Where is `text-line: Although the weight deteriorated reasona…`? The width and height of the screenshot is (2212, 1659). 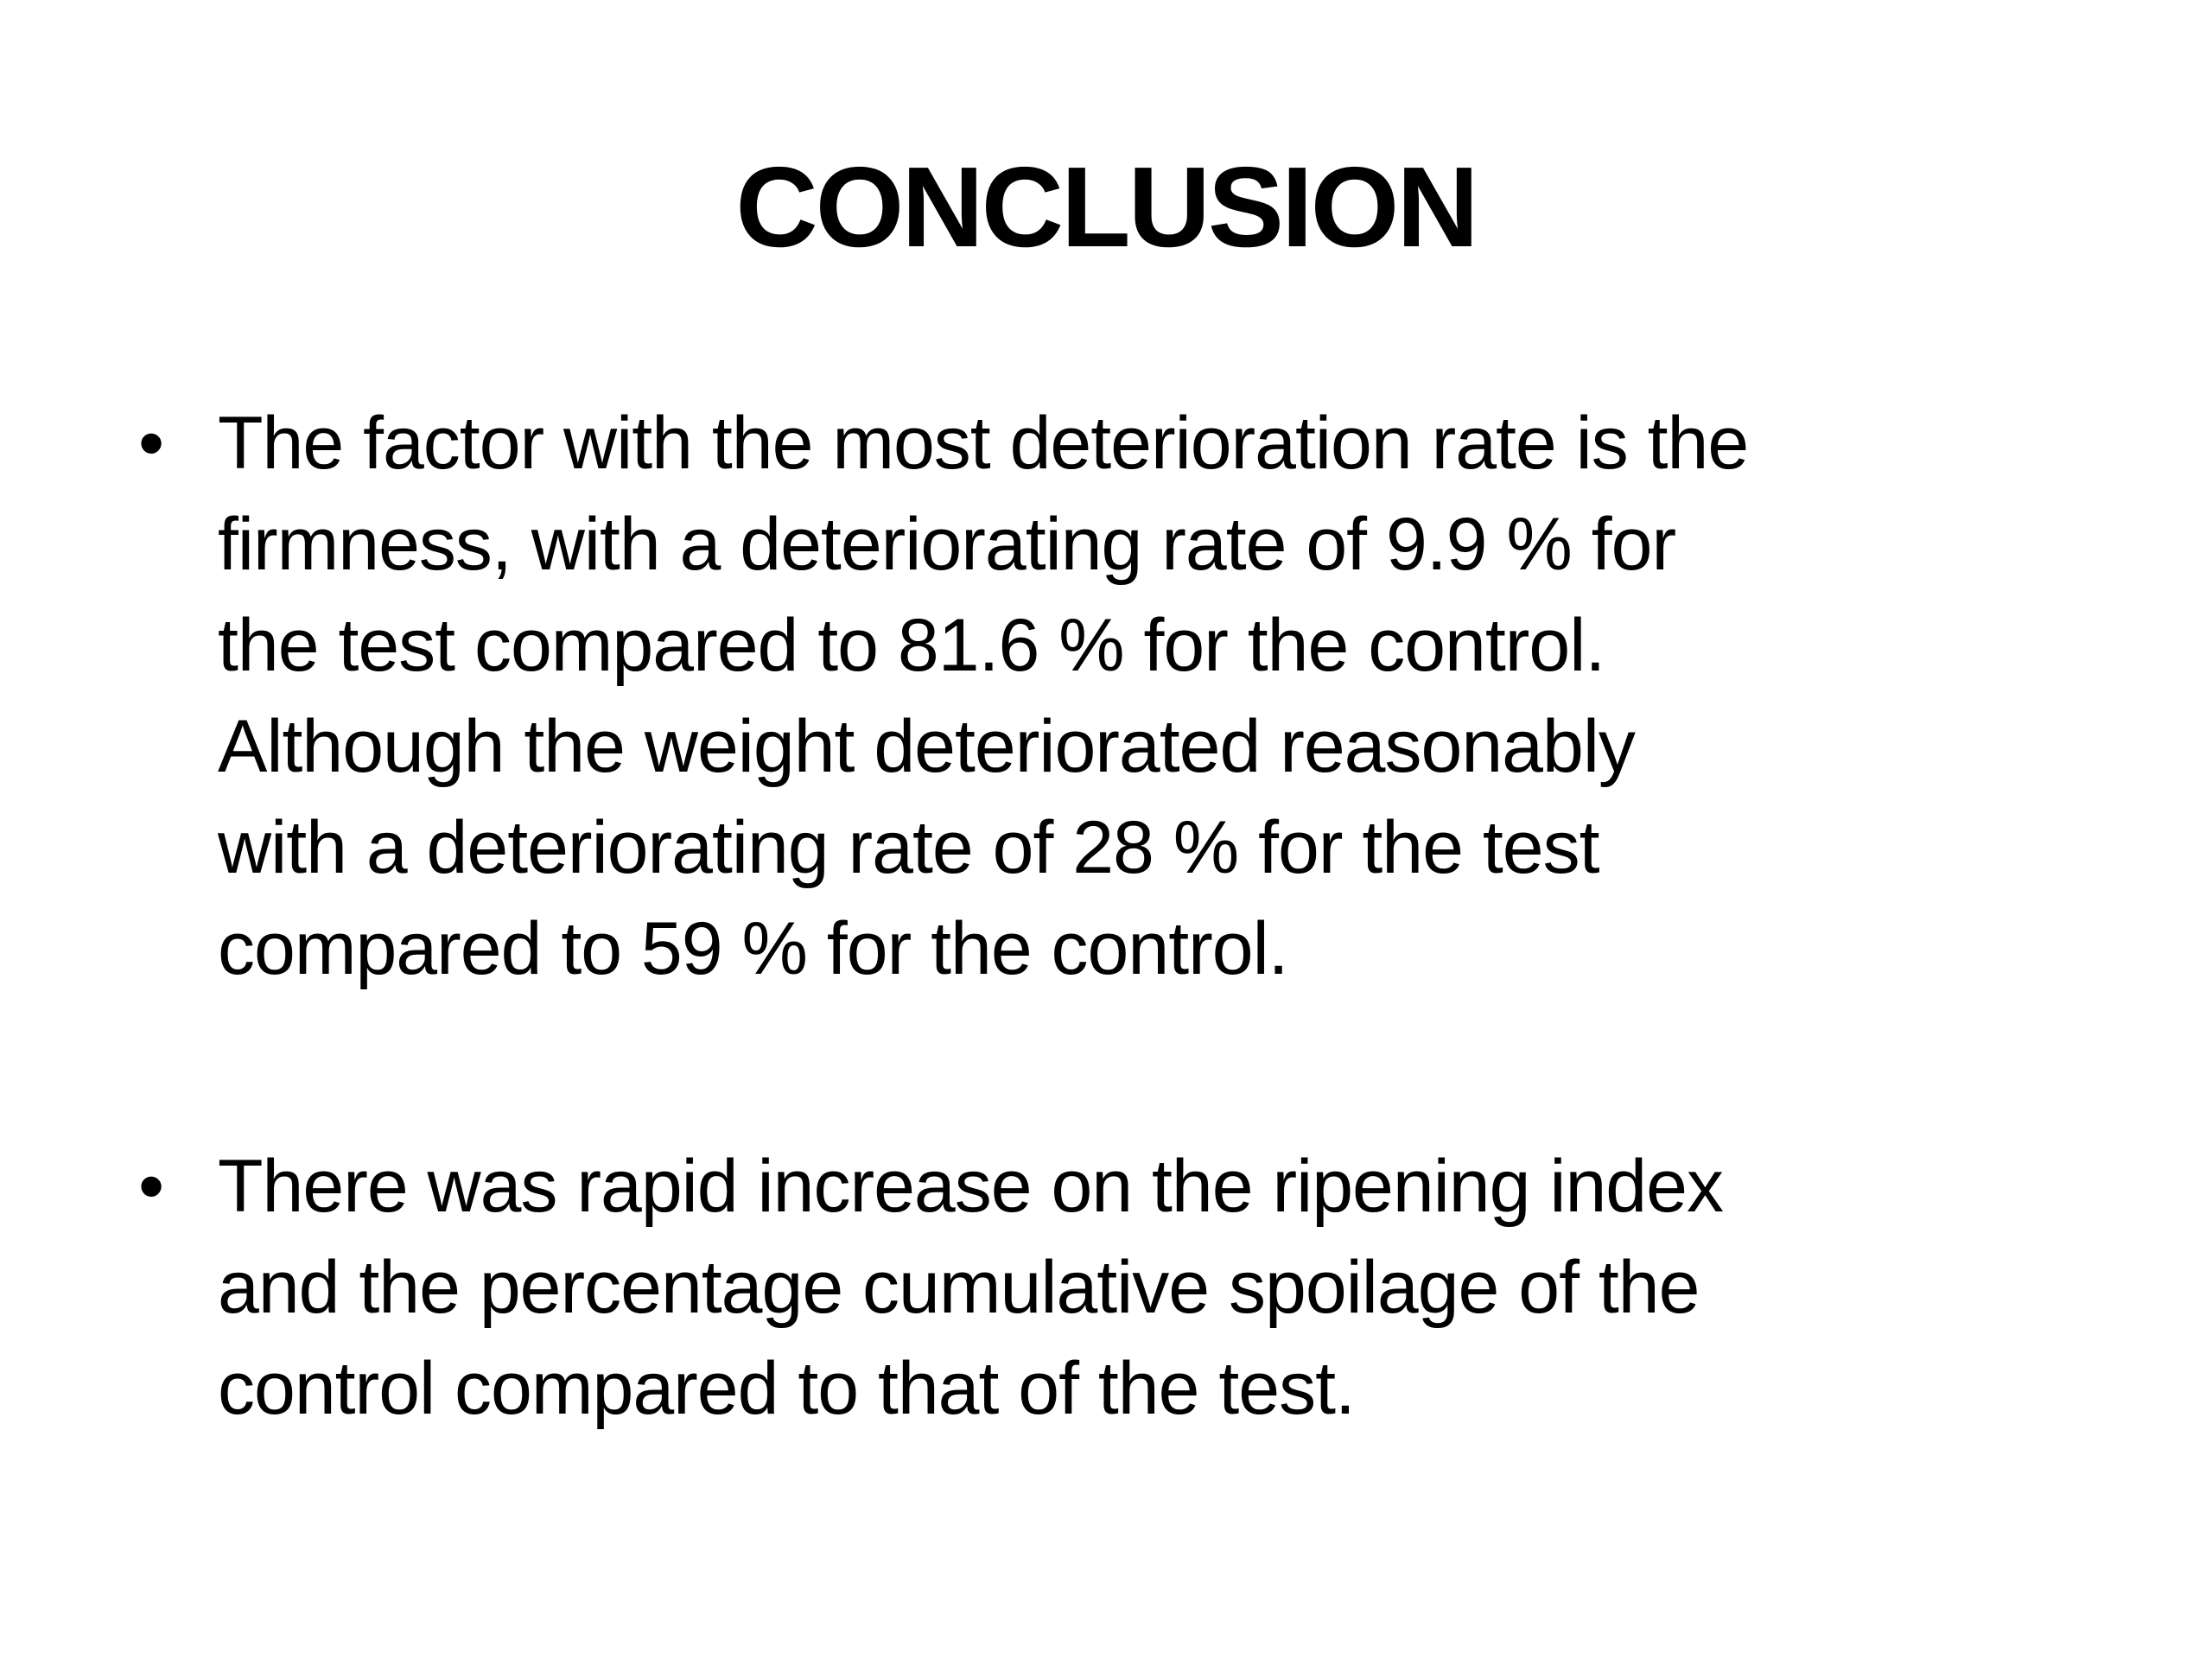 text-line: Although the weight deteriorated reasona… is located at coordinates (927, 746).